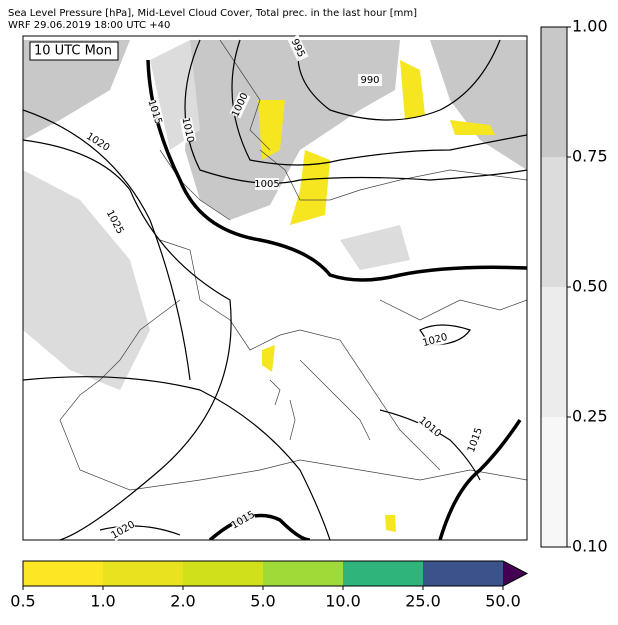  What do you see at coordinates (262, 601) in the screenshot?
I see `precip-tick-label: 5.0` at bounding box center [262, 601].